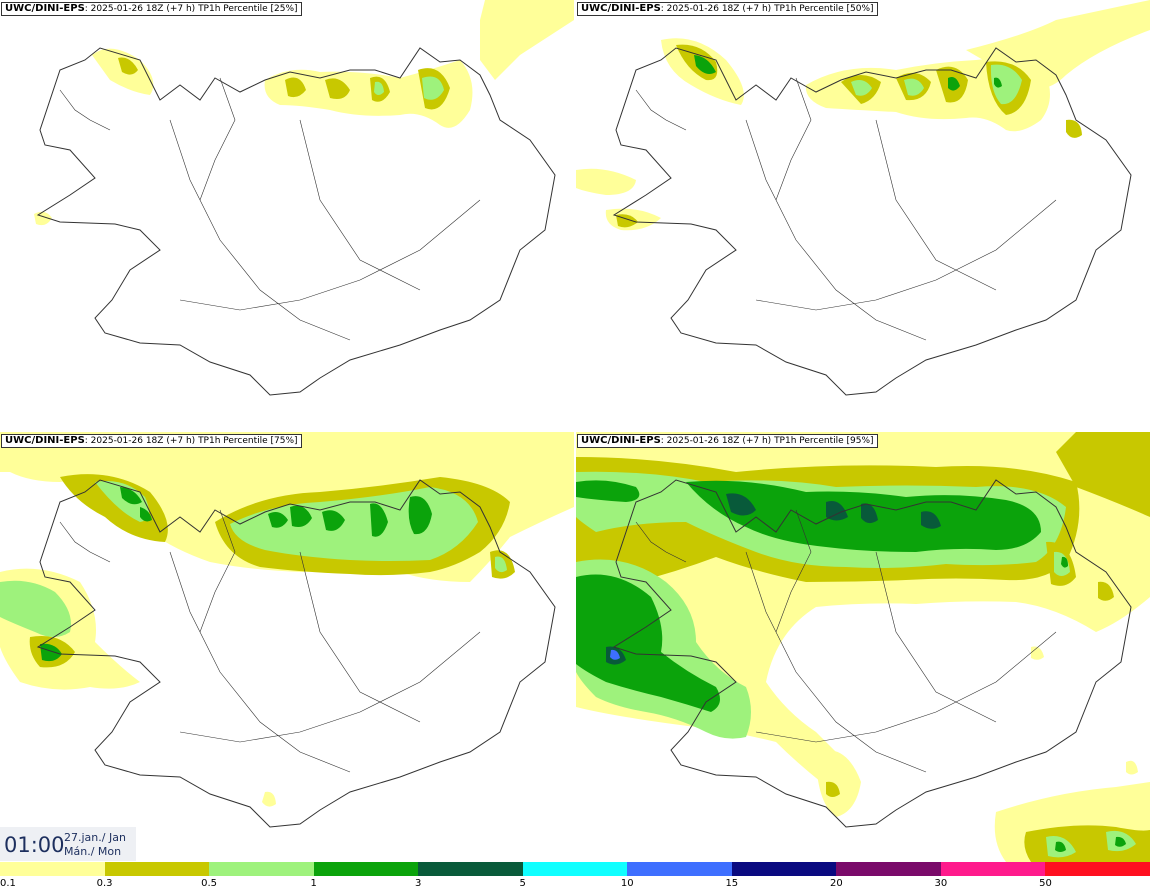  I want to click on legend-tick-label: 1, so click(313, 883).